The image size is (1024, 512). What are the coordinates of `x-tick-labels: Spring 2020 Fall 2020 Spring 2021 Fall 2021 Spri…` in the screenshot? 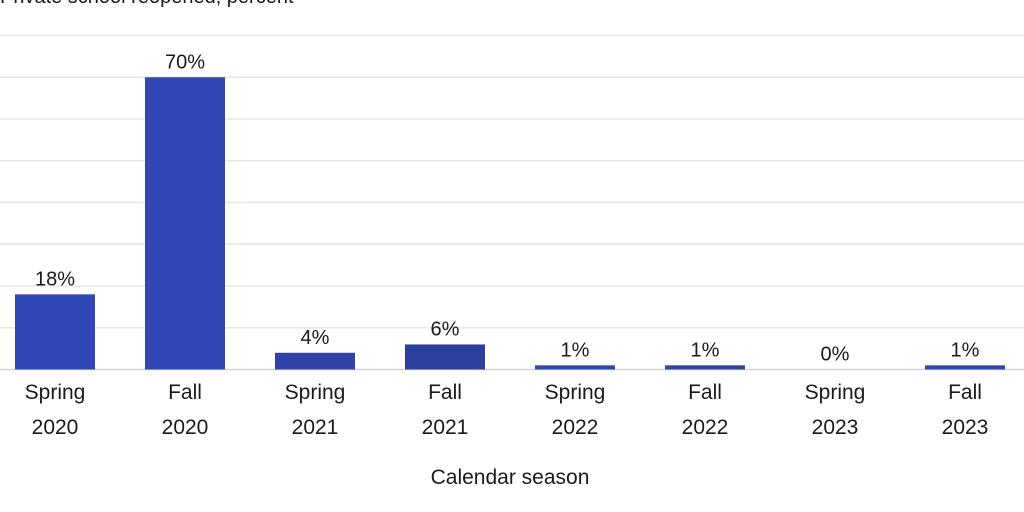 It's located at (507, 410).